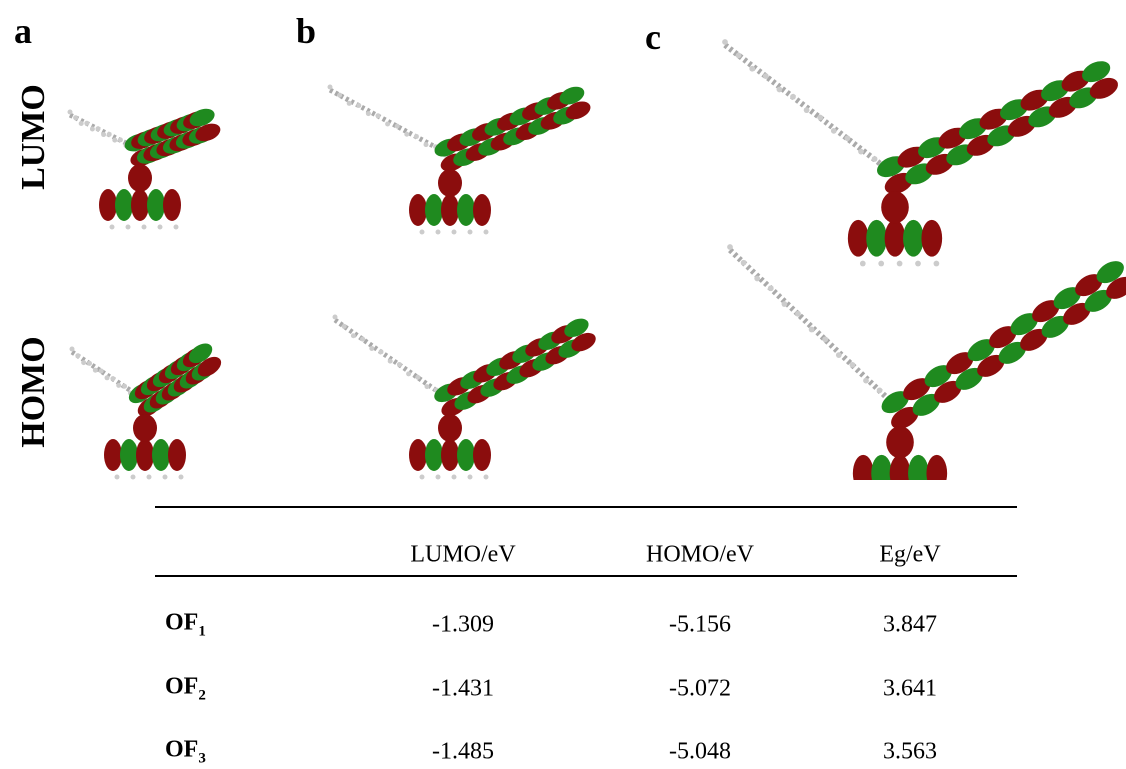 The width and height of the screenshot is (1126, 769). I want to click on table-cell: 3.847, so click(910, 624).